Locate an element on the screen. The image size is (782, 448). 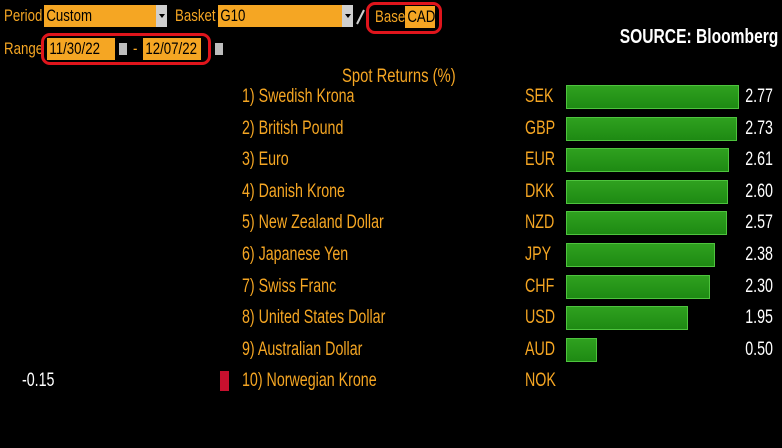
range-start-field: 11/30/22 is located at coordinates (81, 49).